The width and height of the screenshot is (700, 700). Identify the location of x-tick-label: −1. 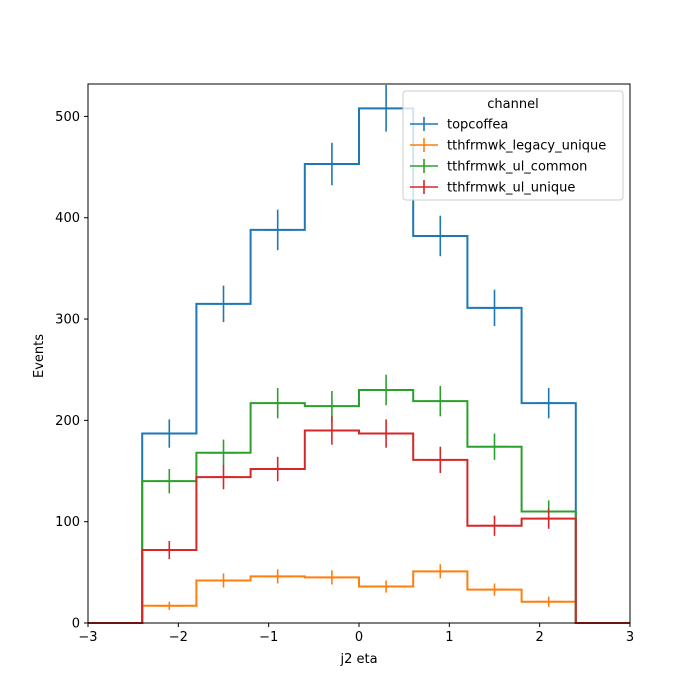
(268, 637).